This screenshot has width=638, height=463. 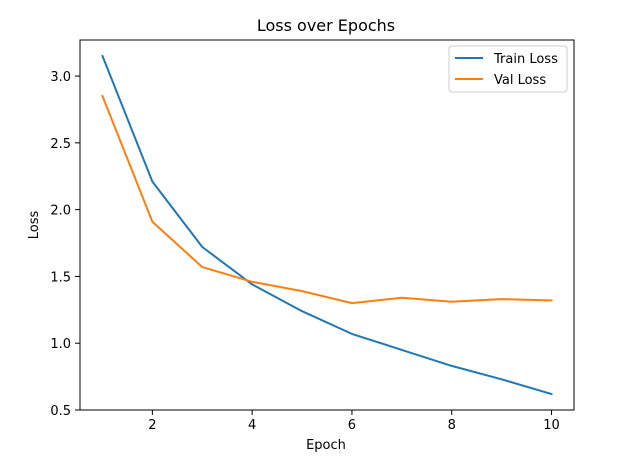 What do you see at coordinates (326, 445) in the screenshot?
I see `x-axis-label: Epoch` at bounding box center [326, 445].